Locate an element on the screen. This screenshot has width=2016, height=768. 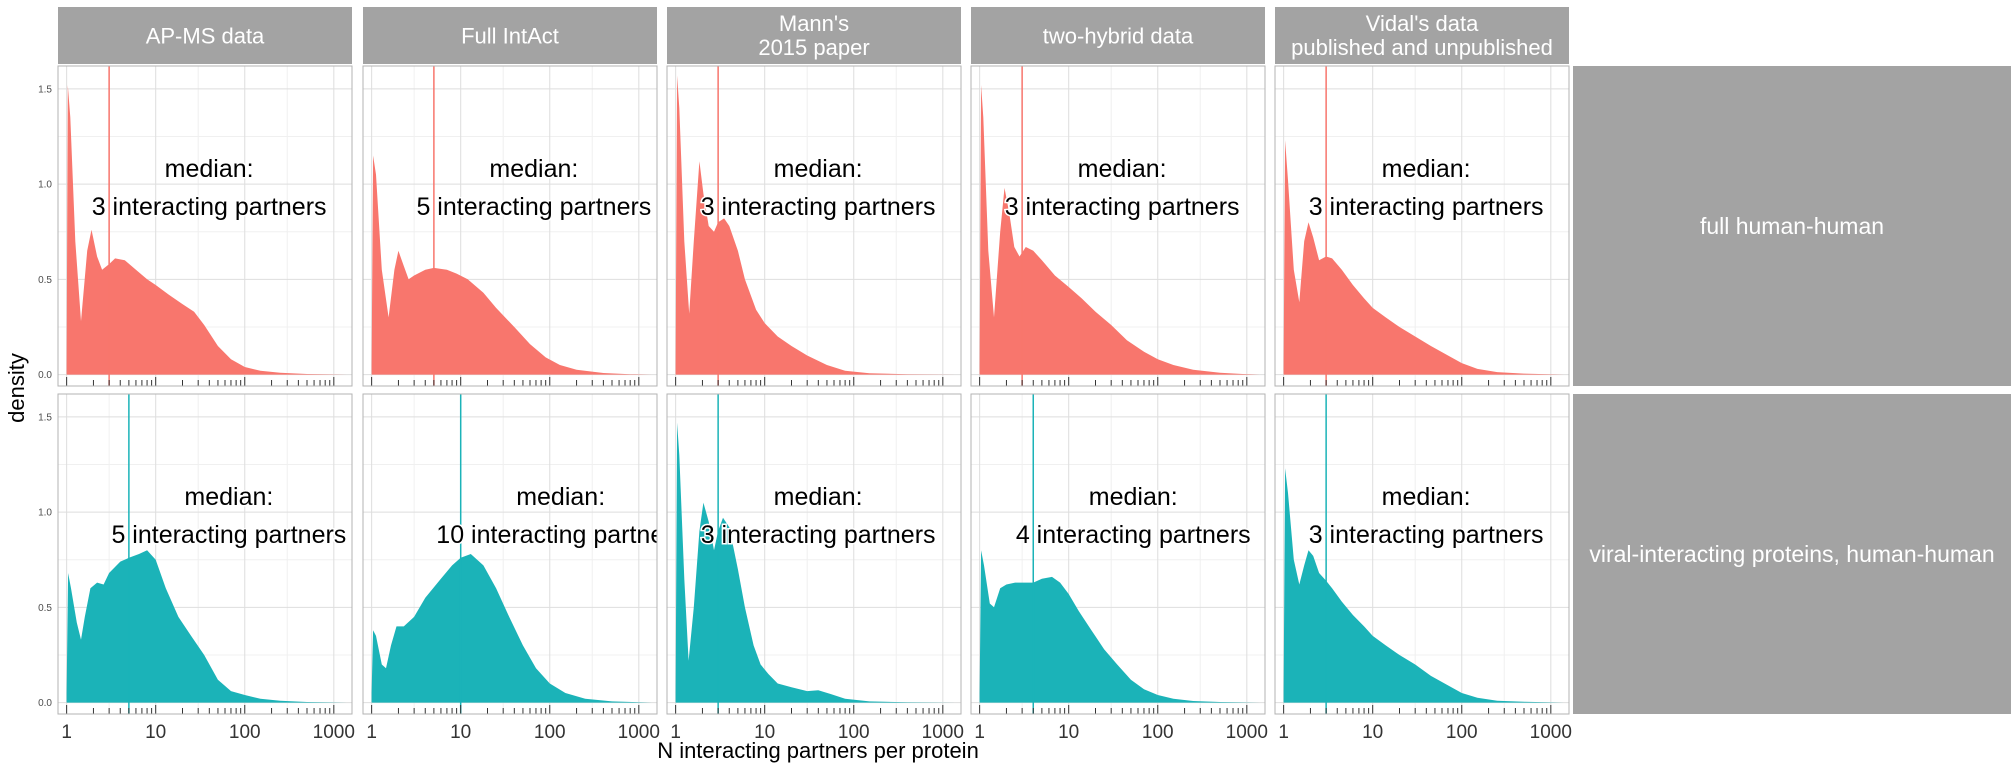
column-strip-label: two-hybrid data is located at coordinates (1118, 36).